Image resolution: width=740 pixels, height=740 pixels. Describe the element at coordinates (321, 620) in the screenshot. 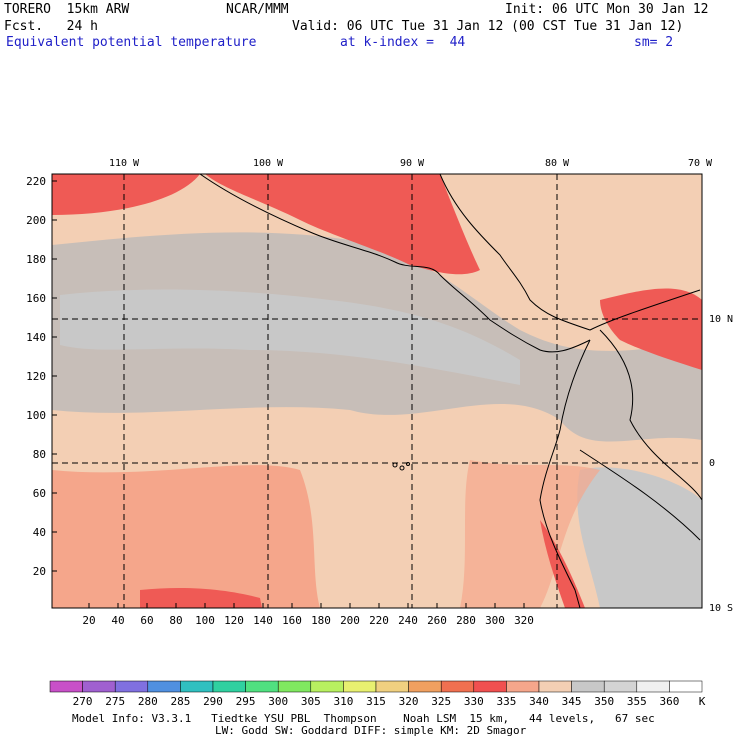

I see `x-tick-label: 180` at that location.